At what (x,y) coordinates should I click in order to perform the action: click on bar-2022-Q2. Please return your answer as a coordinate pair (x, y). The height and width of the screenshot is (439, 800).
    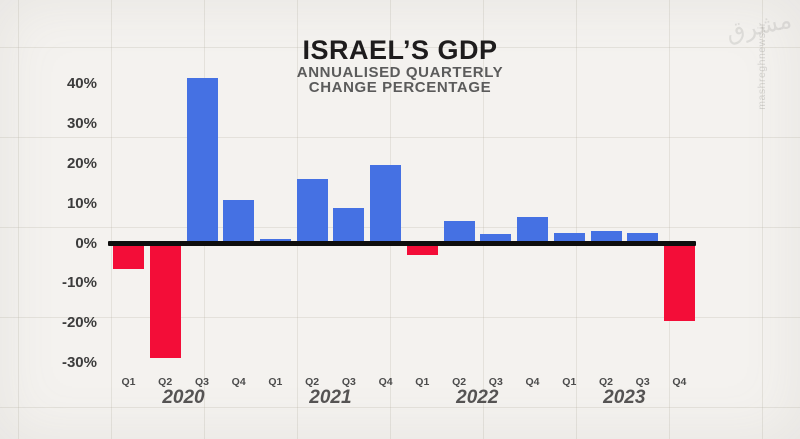
    Looking at the image, I should click on (459, 231).